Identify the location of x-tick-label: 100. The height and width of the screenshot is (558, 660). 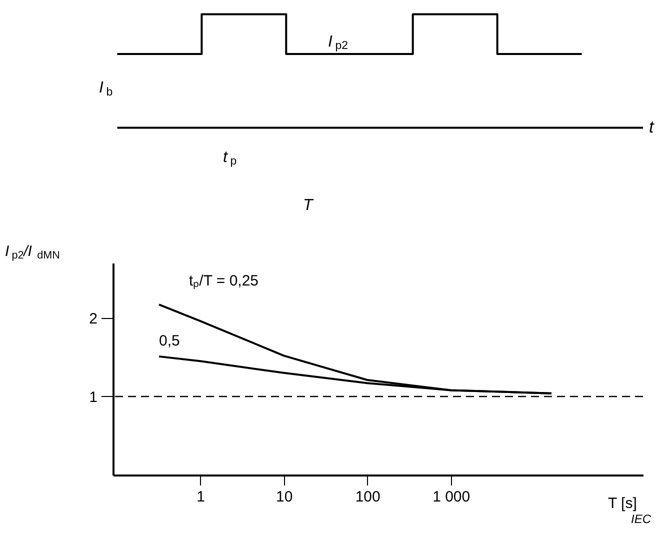
(367, 497).